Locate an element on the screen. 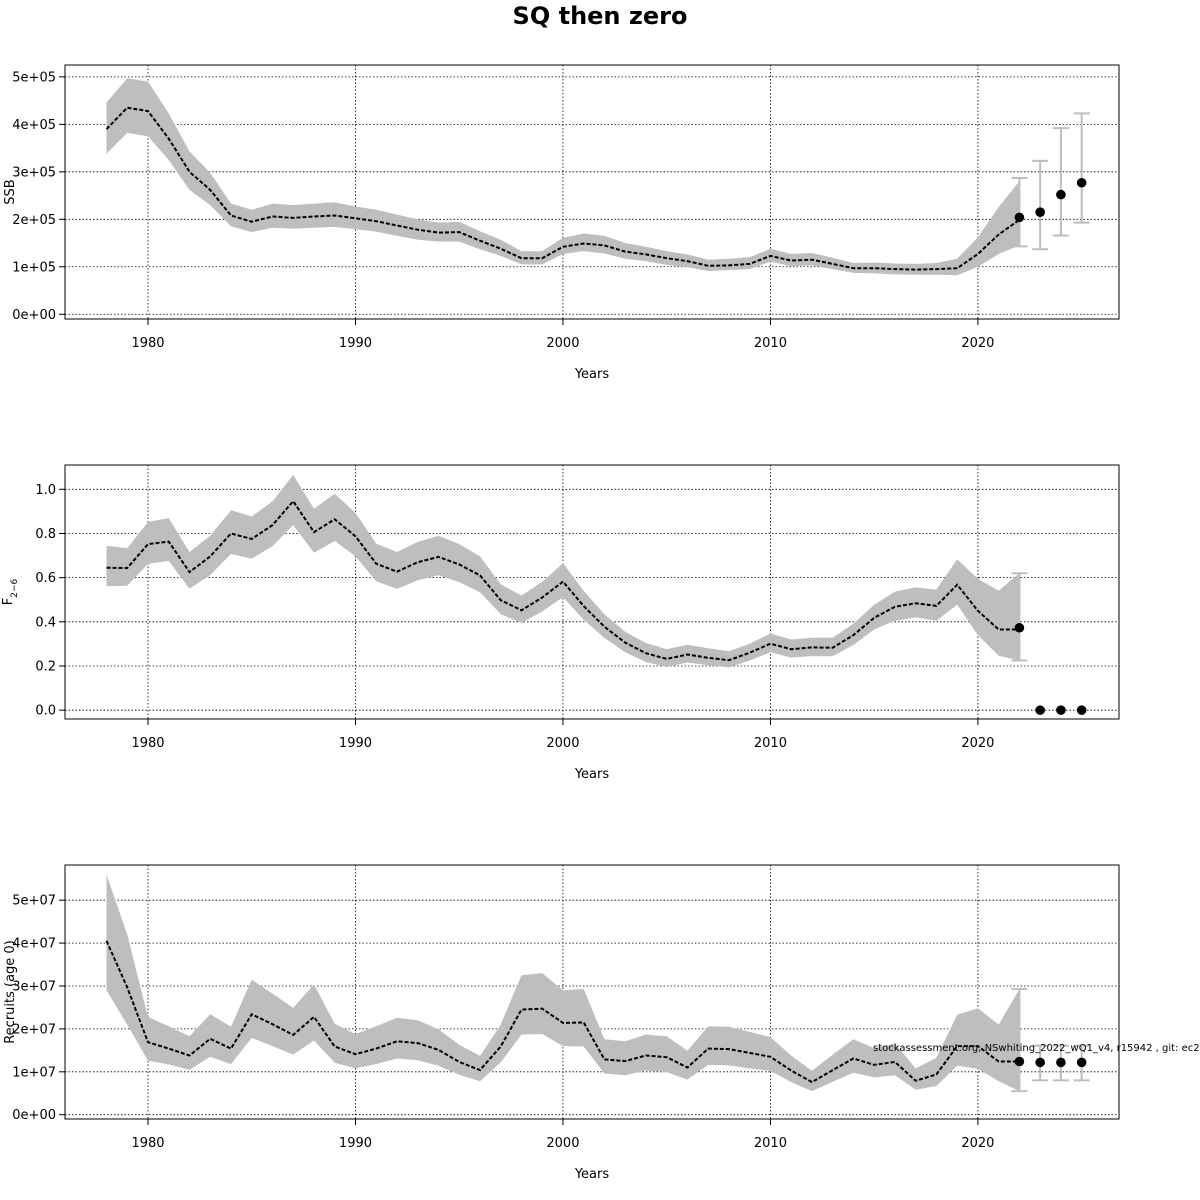 This screenshot has height=1200, width=1200. y-tick-label: 2e+07 is located at coordinates (34, 1029).